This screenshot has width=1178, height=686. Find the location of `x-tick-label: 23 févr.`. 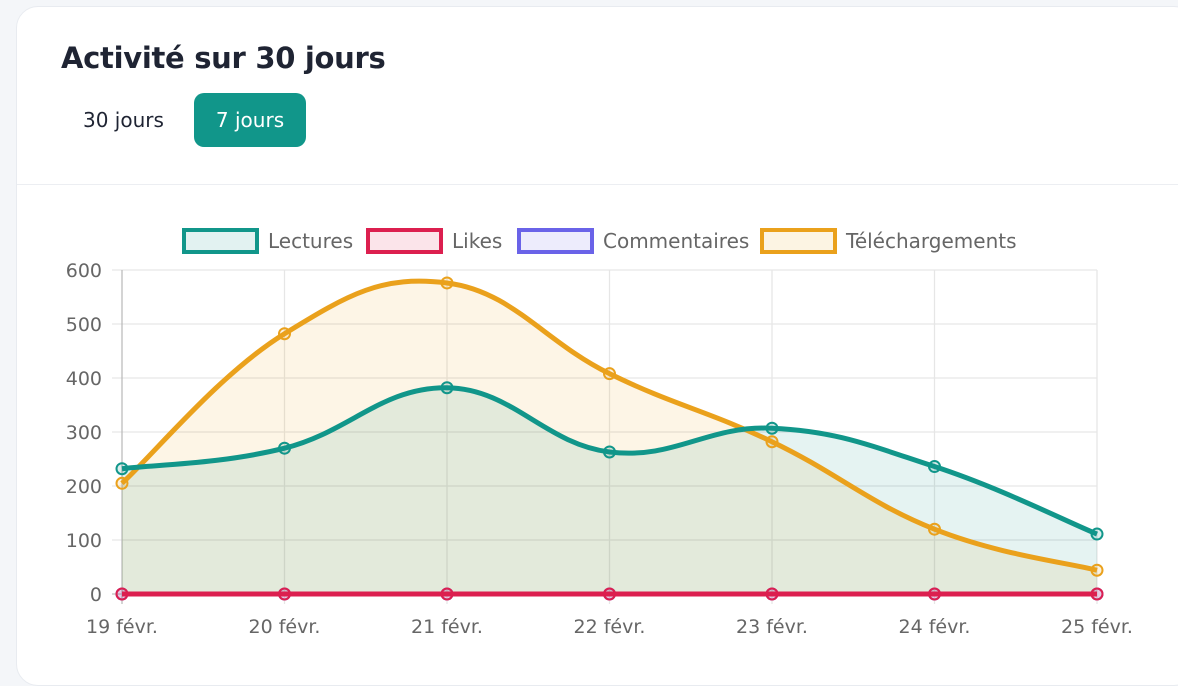

x-tick-label: 23 févr. is located at coordinates (772, 627).